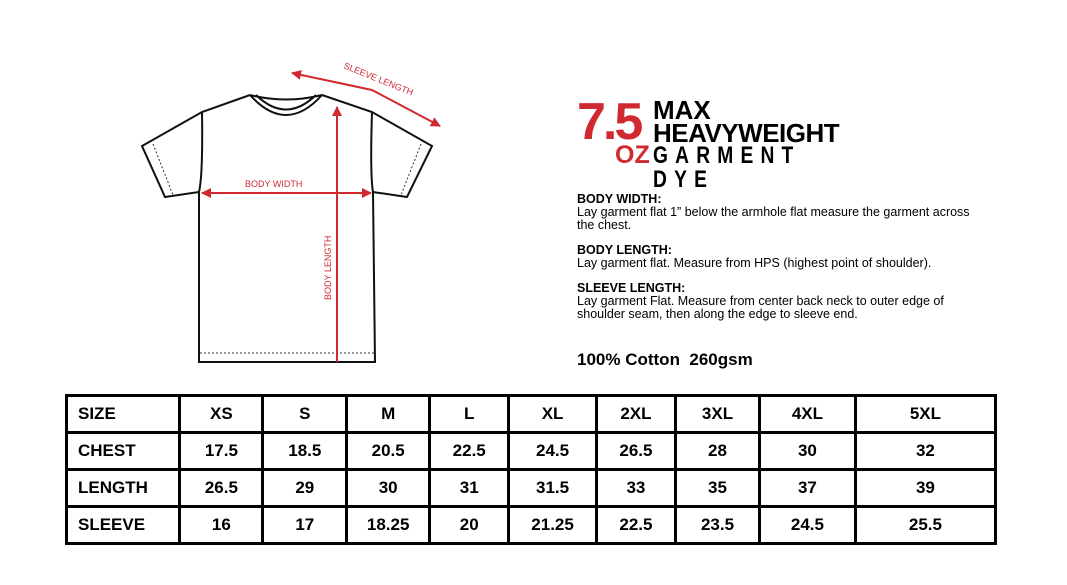 The width and height of the screenshot is (1067, 585). What do you see at coordinates (388, 414) in the screenshot?
I see `header-cell: M` at bounding box center [388, 414].